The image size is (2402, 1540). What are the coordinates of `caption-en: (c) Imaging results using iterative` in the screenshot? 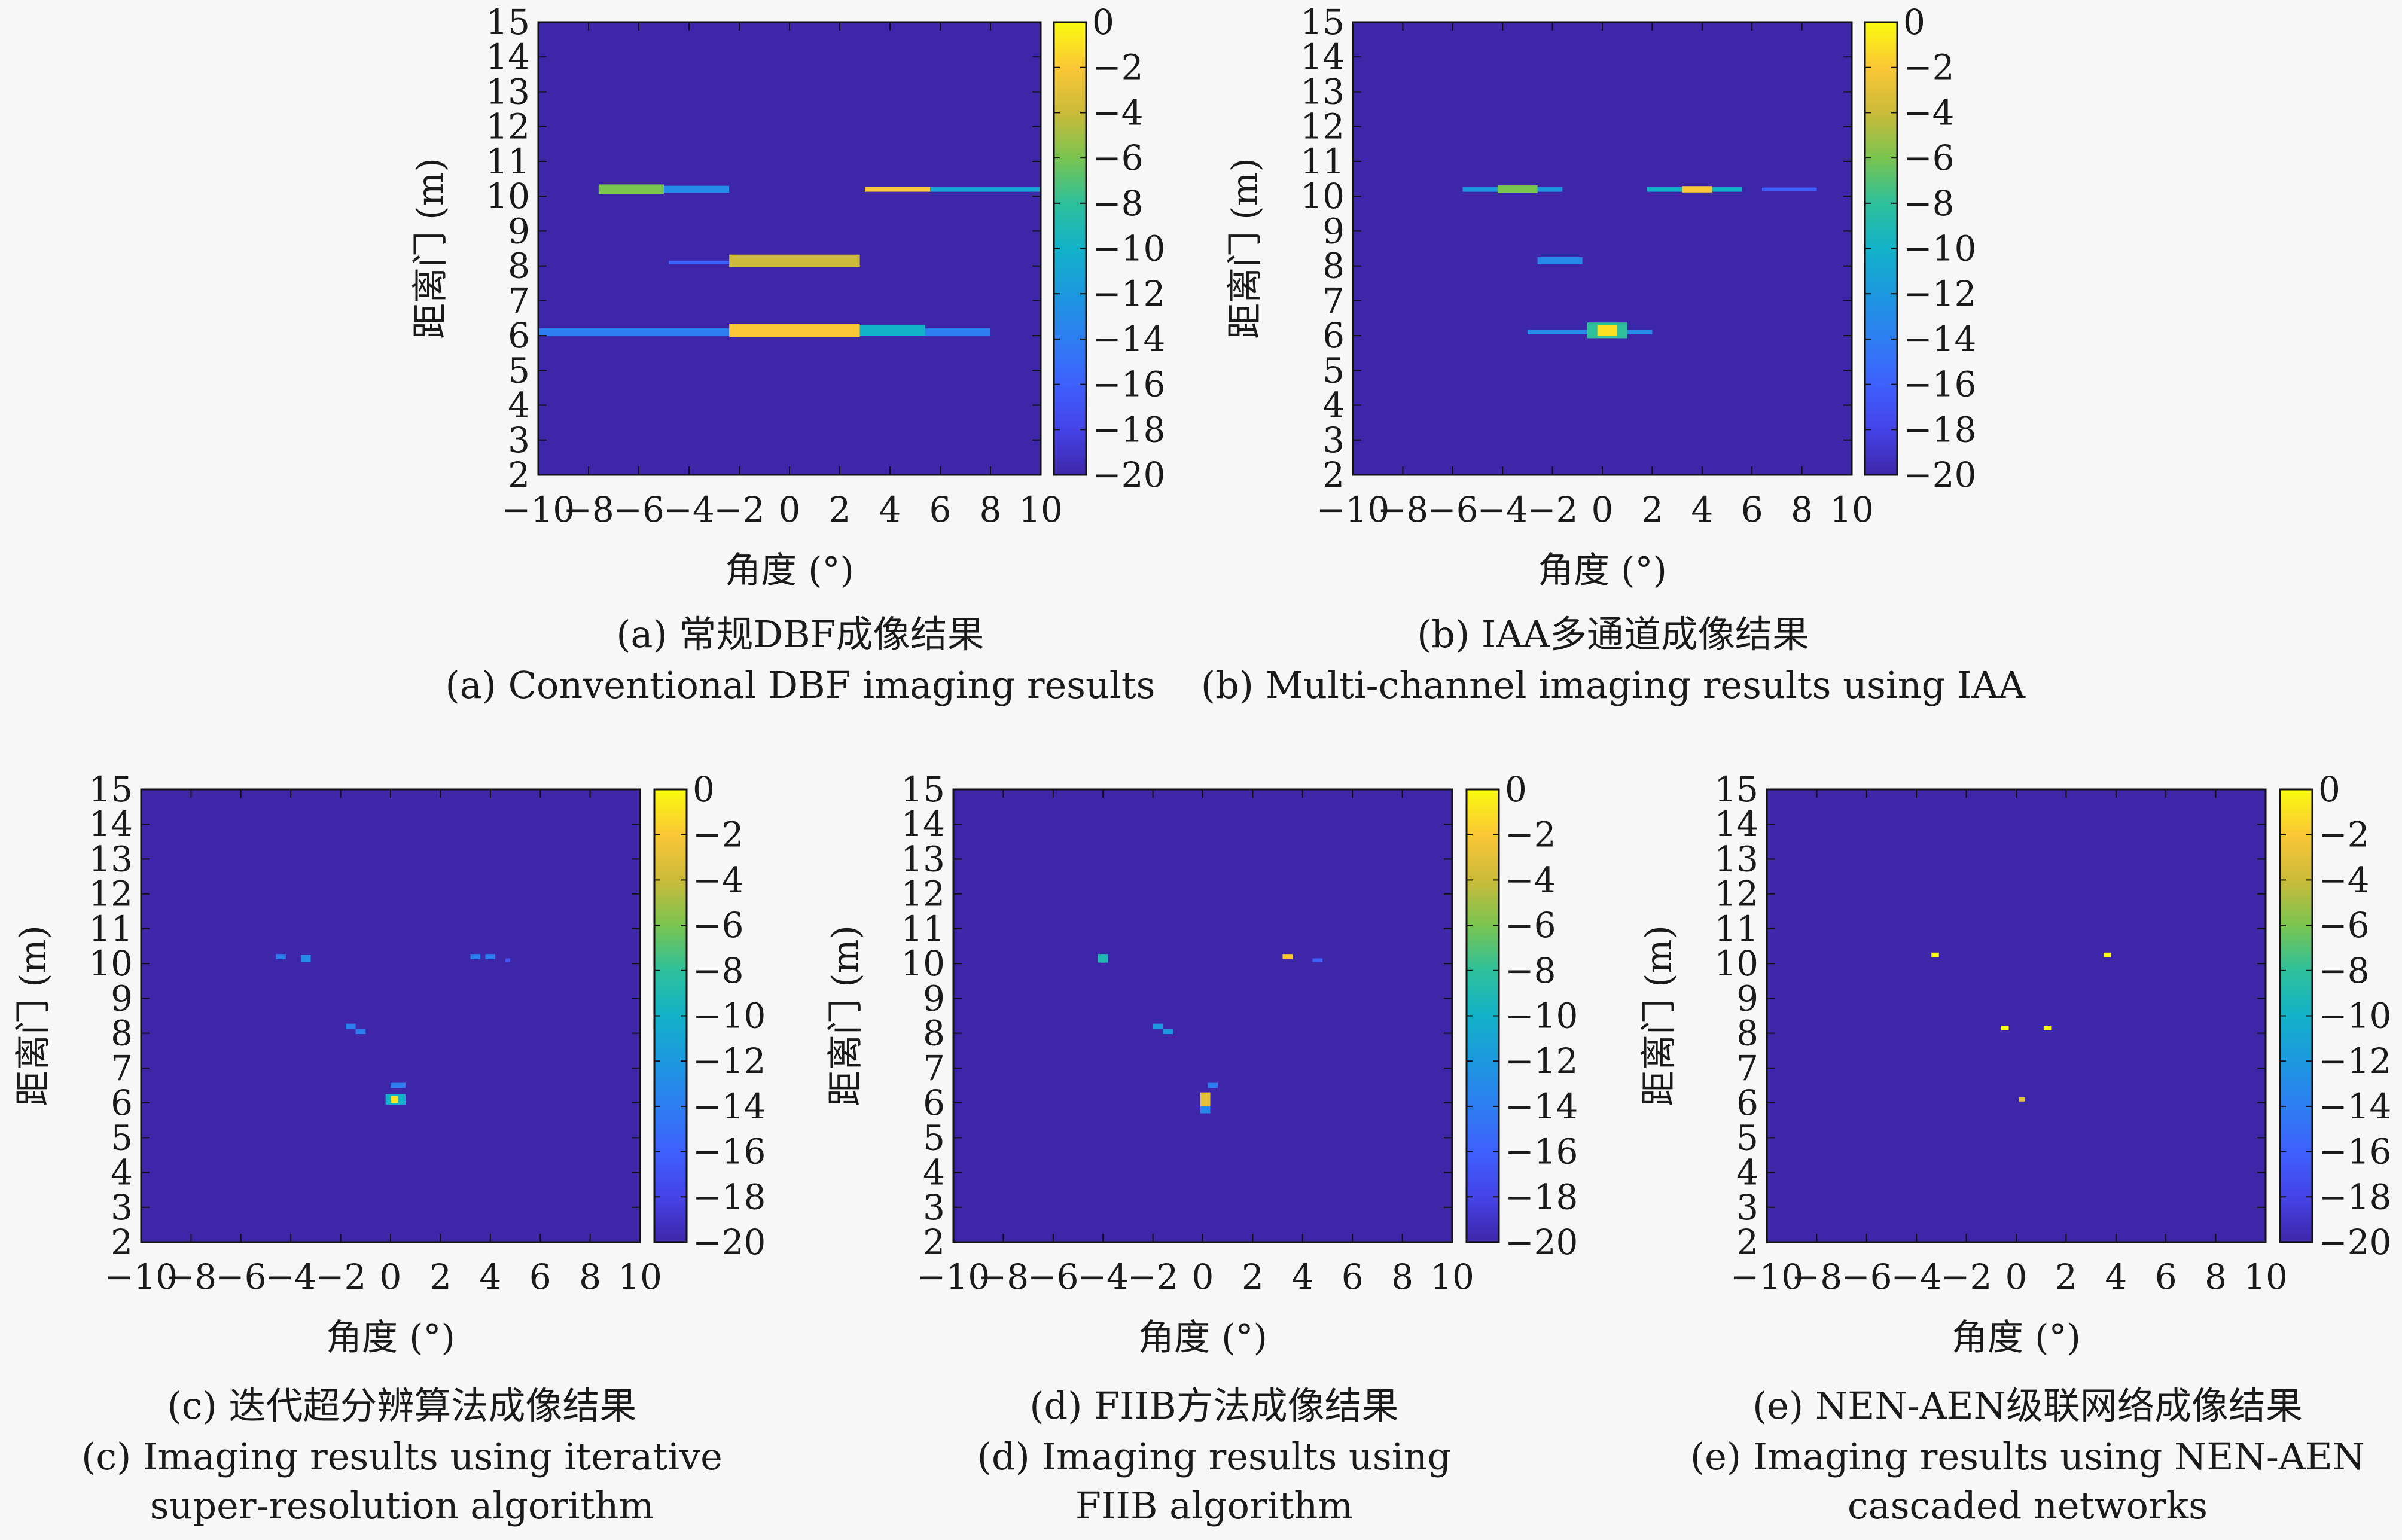 It's located at (402, 1456).